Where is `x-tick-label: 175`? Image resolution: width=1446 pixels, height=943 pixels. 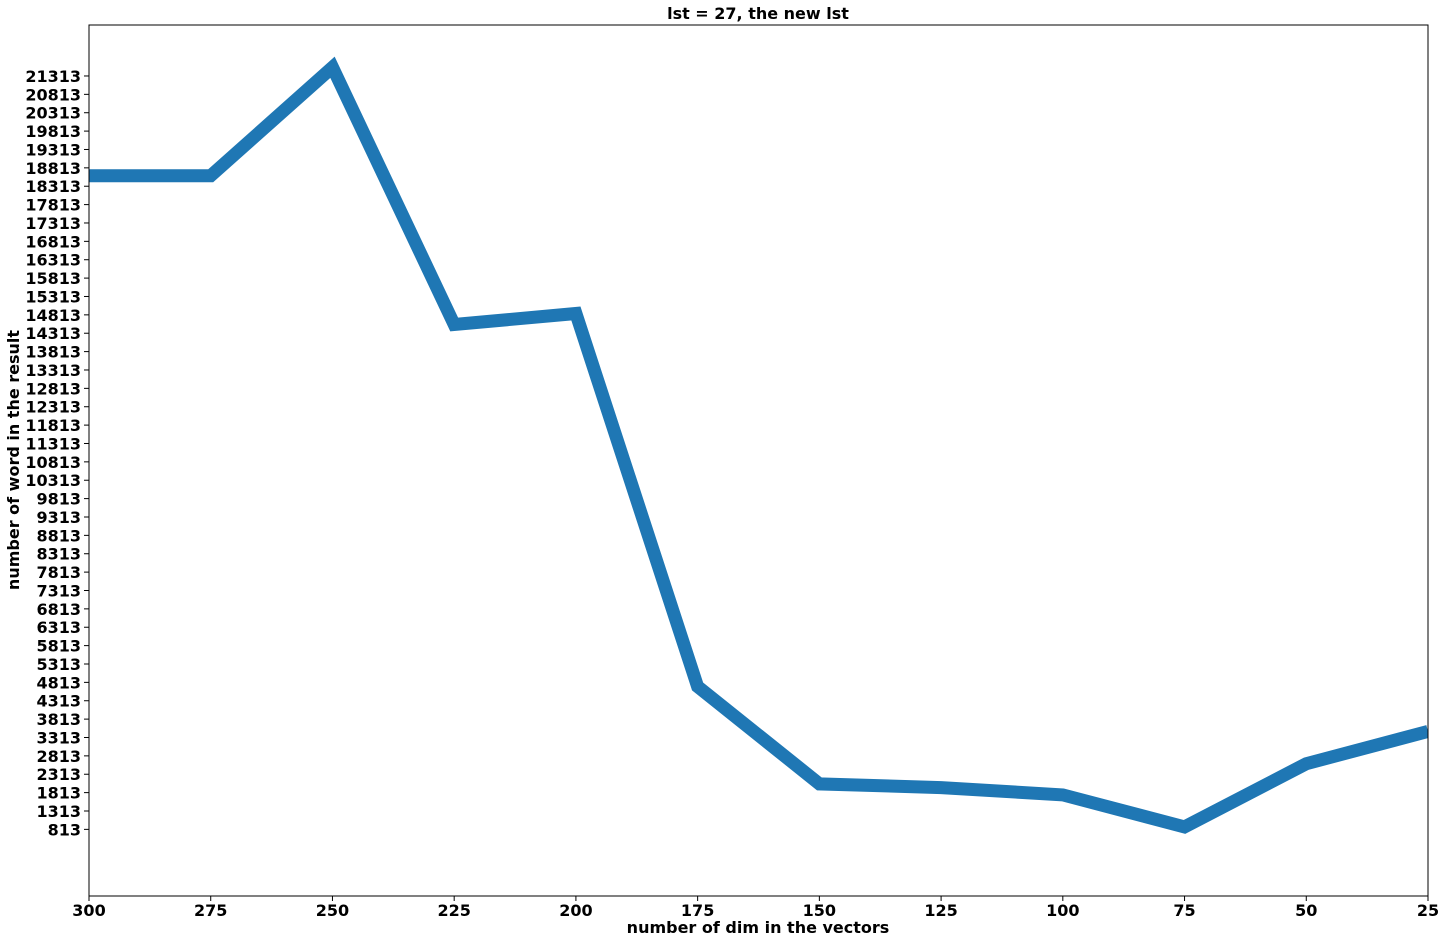 x-tick-label: 175 is located at coordinates (697, 910).